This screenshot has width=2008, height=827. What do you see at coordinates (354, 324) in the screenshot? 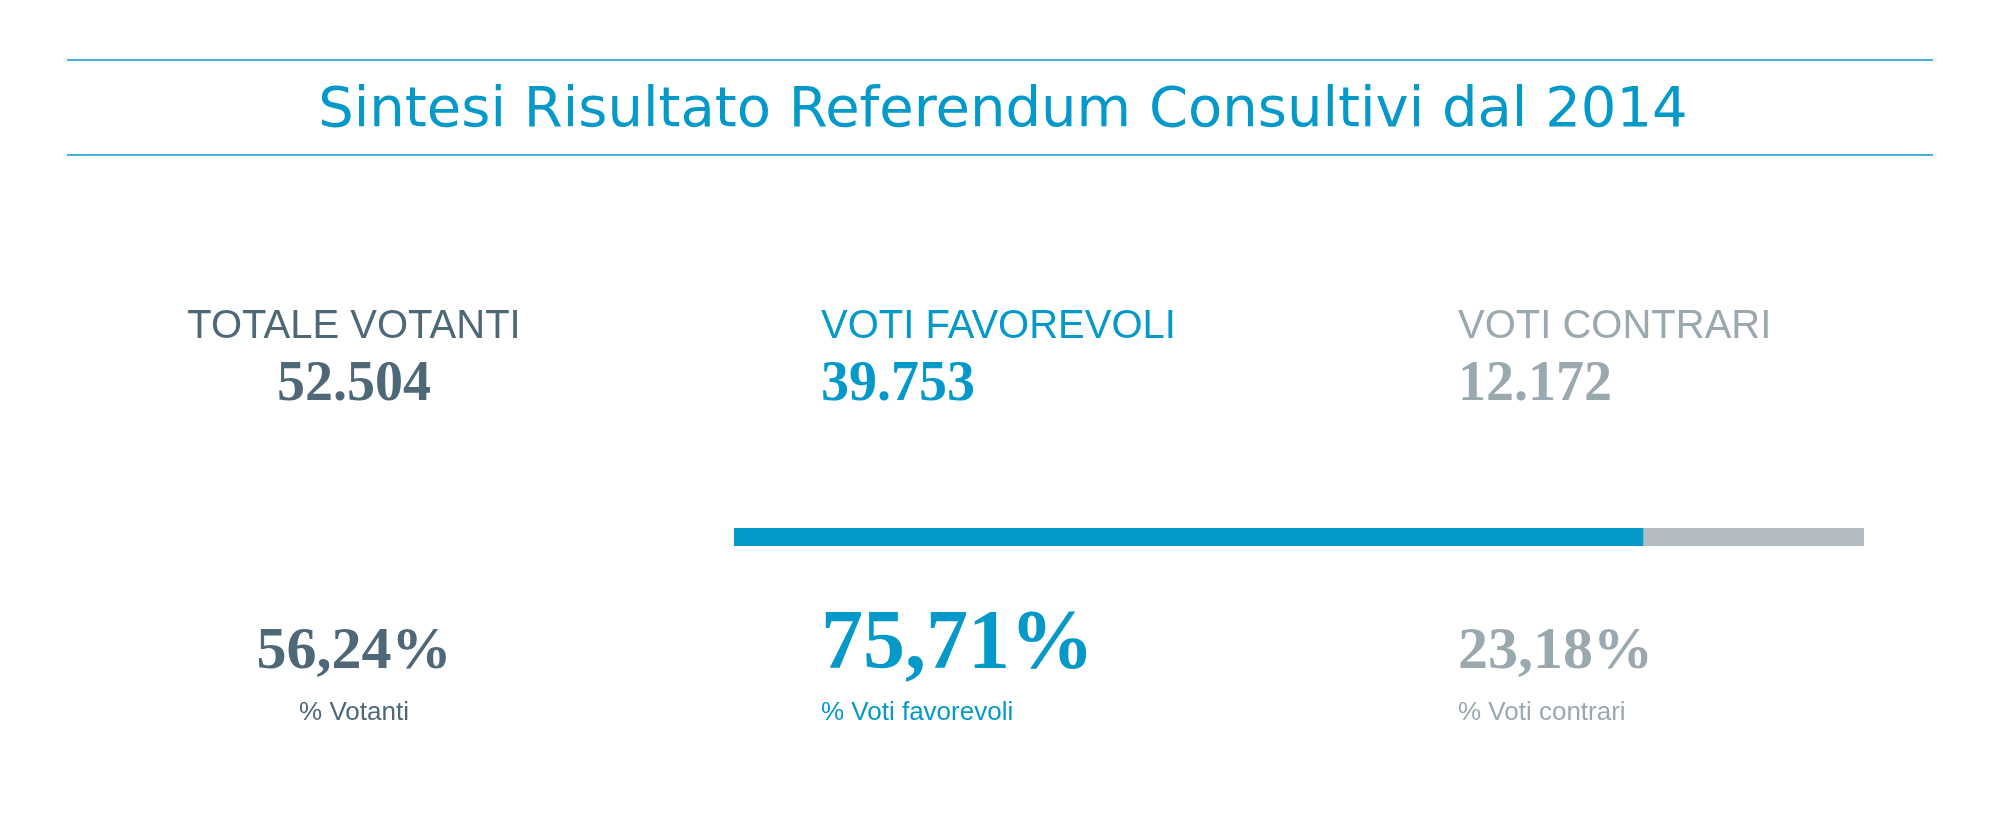
I see `text: TOTALE VOTANTI` at bounding box center [354, 324].